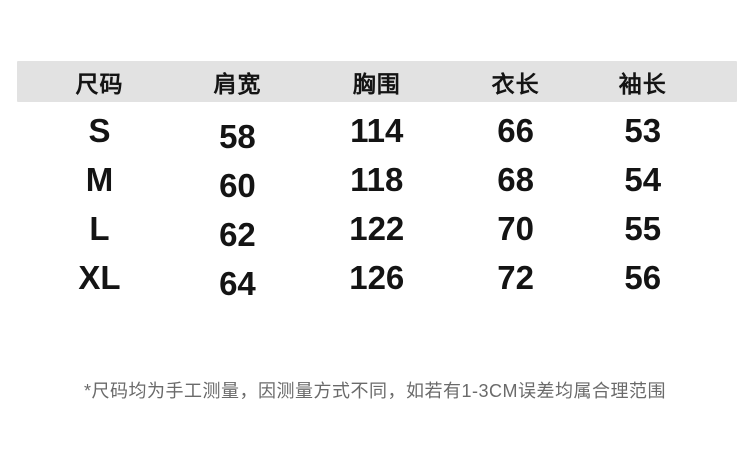 This screenshot has height=456, width=750. What do you see at coordinates (237, 136) in the screenshot?
I see `shoulder-value: 58` at bounding box center [237, 136].